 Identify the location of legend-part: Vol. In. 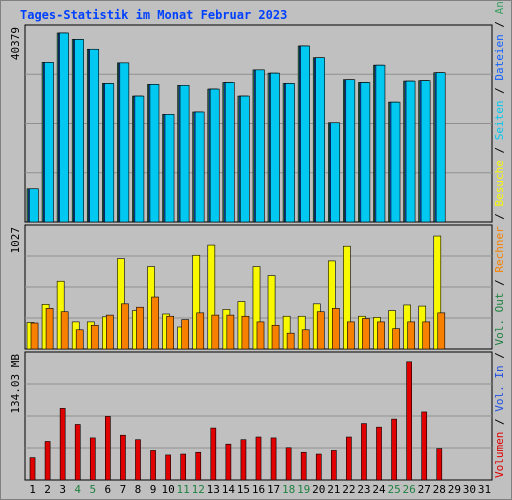
(499, 388).